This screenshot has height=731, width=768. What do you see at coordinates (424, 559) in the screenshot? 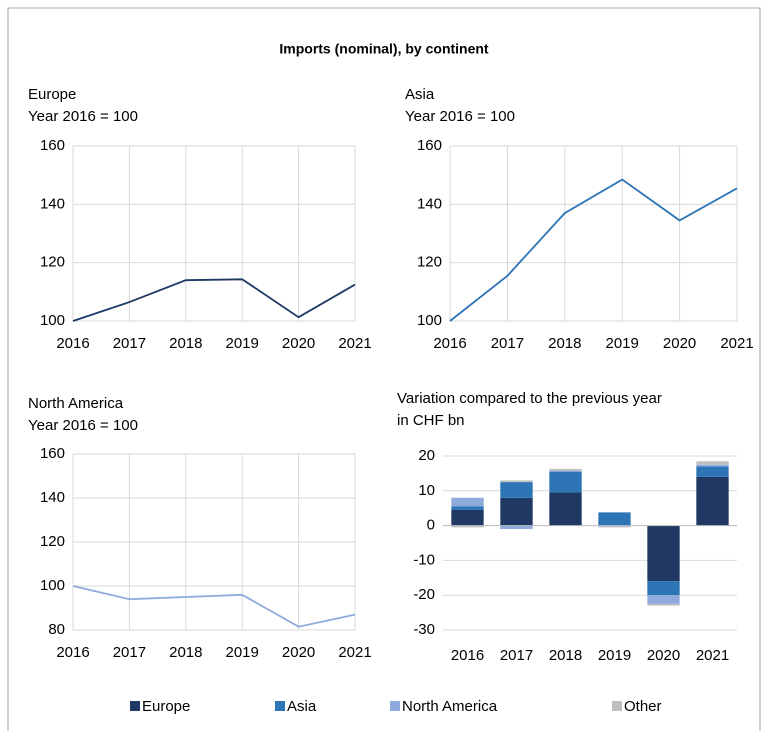
I see `y-tick-label: -10` at bounding box center [424, 559].